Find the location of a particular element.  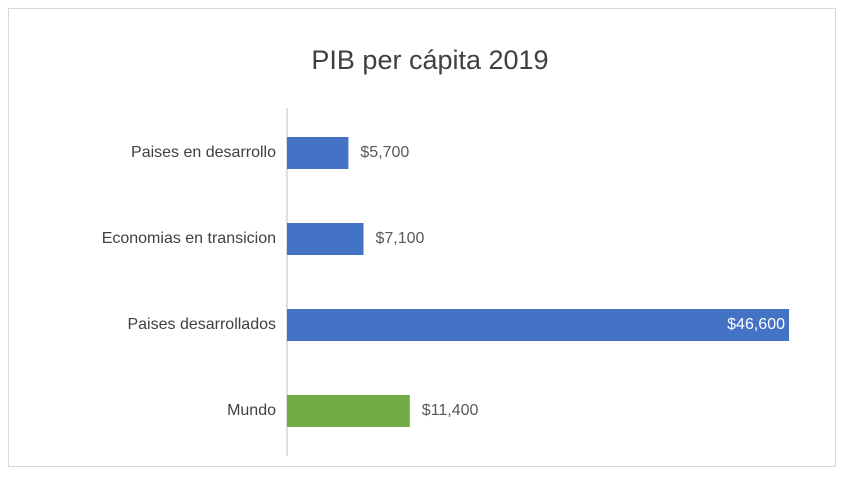

data-label: $11,400 is located at coordinates (450, 410).